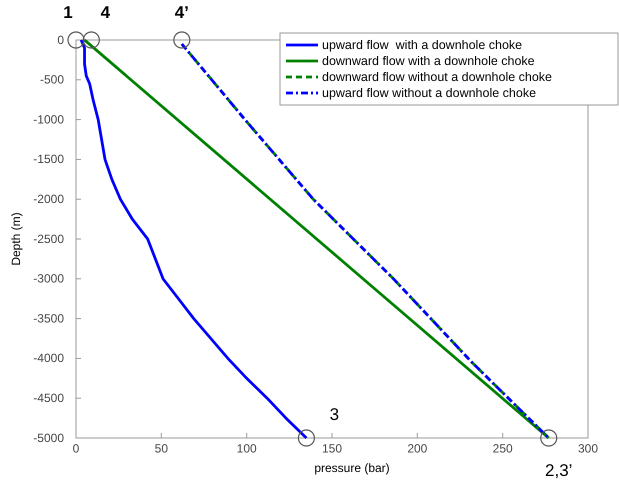 Image resolution: width=619 pixels, height=490 pixels. I want to click on x-tick-label: 100, so click(246, 449).